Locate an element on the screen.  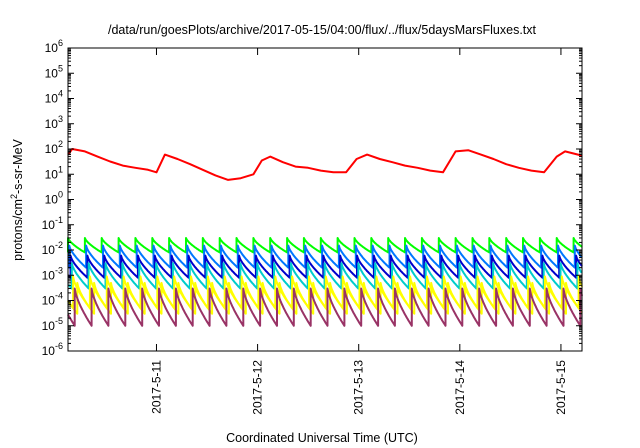
x-tick-label: 2017-5-14 is located at coordinates (460, 387).